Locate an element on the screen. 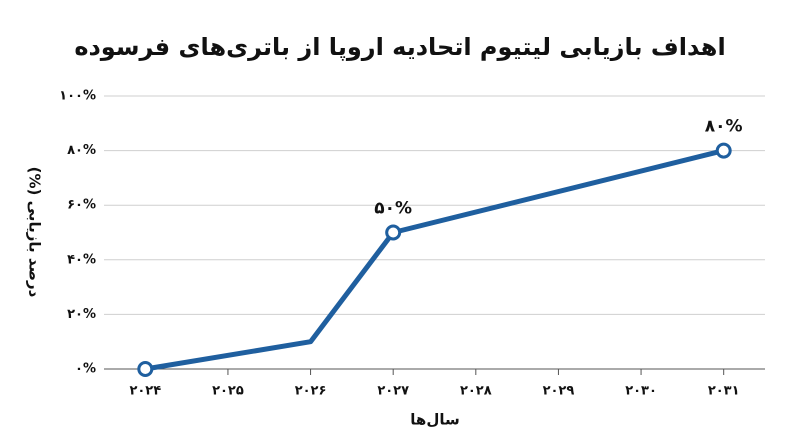 The height and width of the screenshot is (447, 800). y-tick-label: ۱۰۰% is located at coordinates (77, 96).